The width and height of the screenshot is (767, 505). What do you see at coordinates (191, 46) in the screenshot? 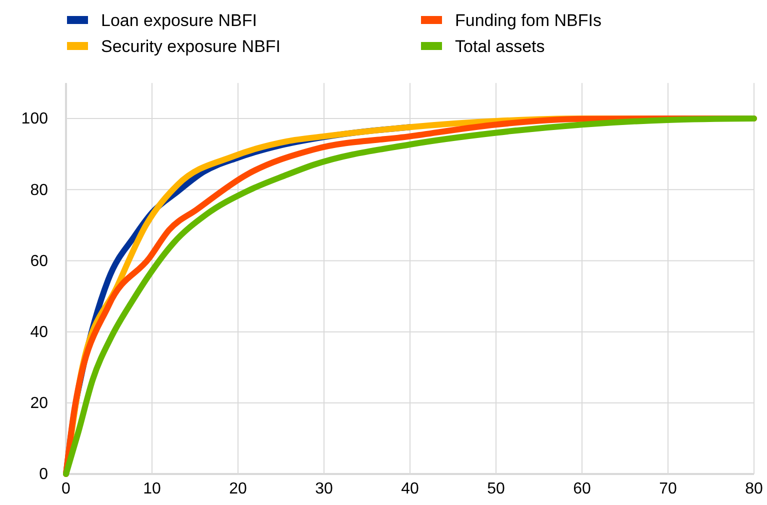
I see `legend-label: Security exposure NBFI` at bounding box center [191, 46].